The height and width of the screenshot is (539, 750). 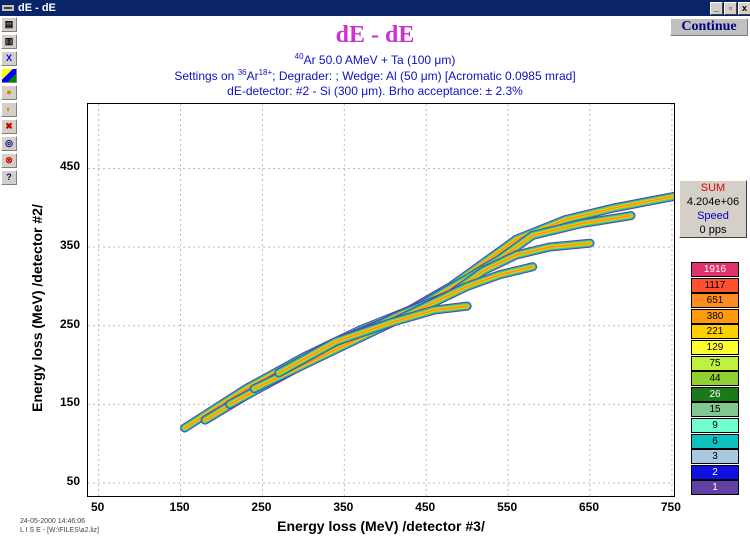 I want to click on sum-panel: SUM 4.204e+06 Speed 0 pps, so click(x=713, y=209).